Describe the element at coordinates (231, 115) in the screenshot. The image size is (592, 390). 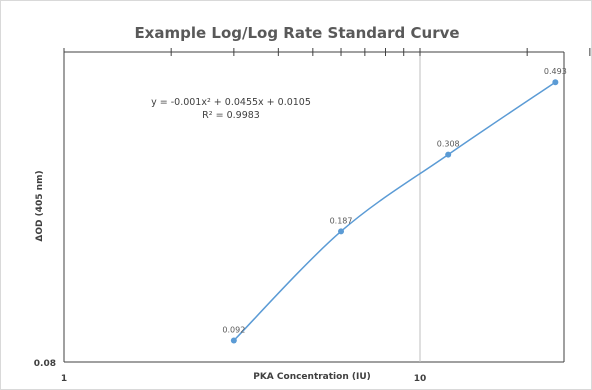
I see `trendline-r-squared: R² = 0.9983` at that location.